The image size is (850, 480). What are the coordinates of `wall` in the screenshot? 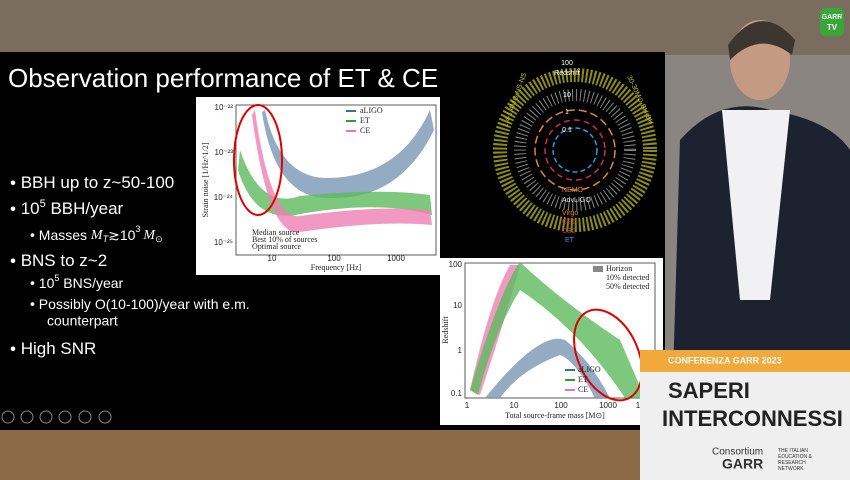 It's located at (425, 27).